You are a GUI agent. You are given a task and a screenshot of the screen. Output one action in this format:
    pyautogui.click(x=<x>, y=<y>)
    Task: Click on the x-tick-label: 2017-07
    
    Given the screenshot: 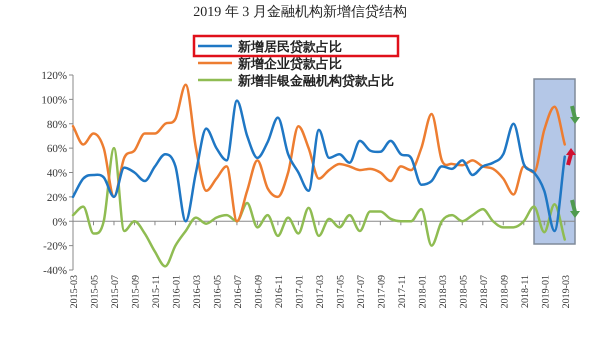 What is the action you would take?
    pyautogui.click(x=361, y=291)
    